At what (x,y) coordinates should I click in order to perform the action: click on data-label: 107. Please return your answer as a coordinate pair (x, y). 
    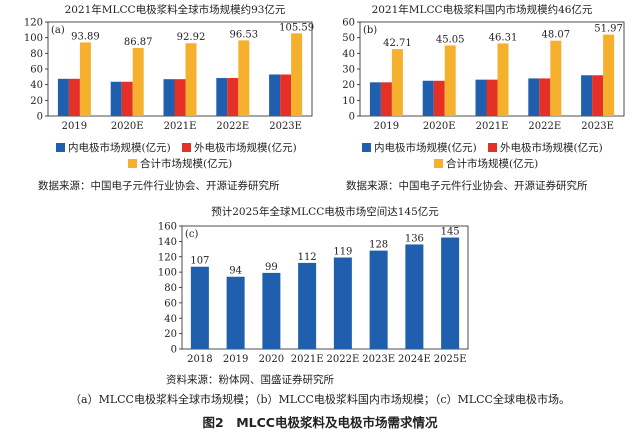
    Looking at the image, I should click on (199, 261).